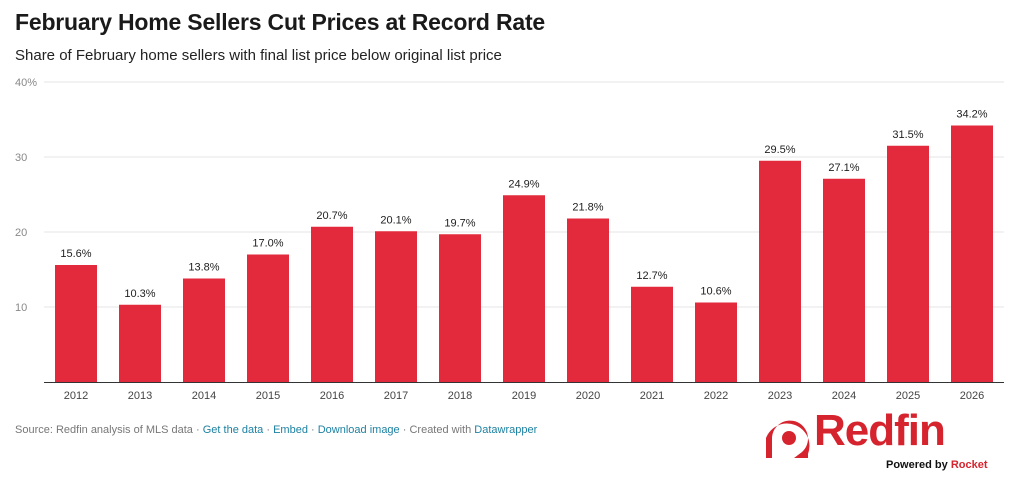 The height and width of the screenshot is (491, 1026). I want to click on y-tick-label: 40%, so click(26, 83).